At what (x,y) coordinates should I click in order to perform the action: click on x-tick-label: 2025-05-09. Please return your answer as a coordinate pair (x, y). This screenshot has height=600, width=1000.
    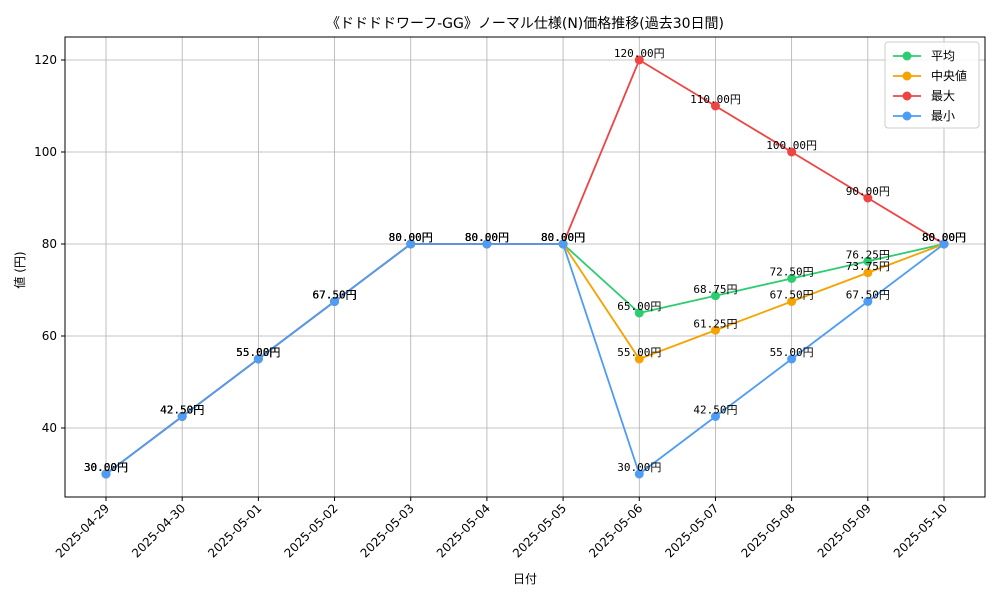
    Looking at the image, I should click on (844, 530).